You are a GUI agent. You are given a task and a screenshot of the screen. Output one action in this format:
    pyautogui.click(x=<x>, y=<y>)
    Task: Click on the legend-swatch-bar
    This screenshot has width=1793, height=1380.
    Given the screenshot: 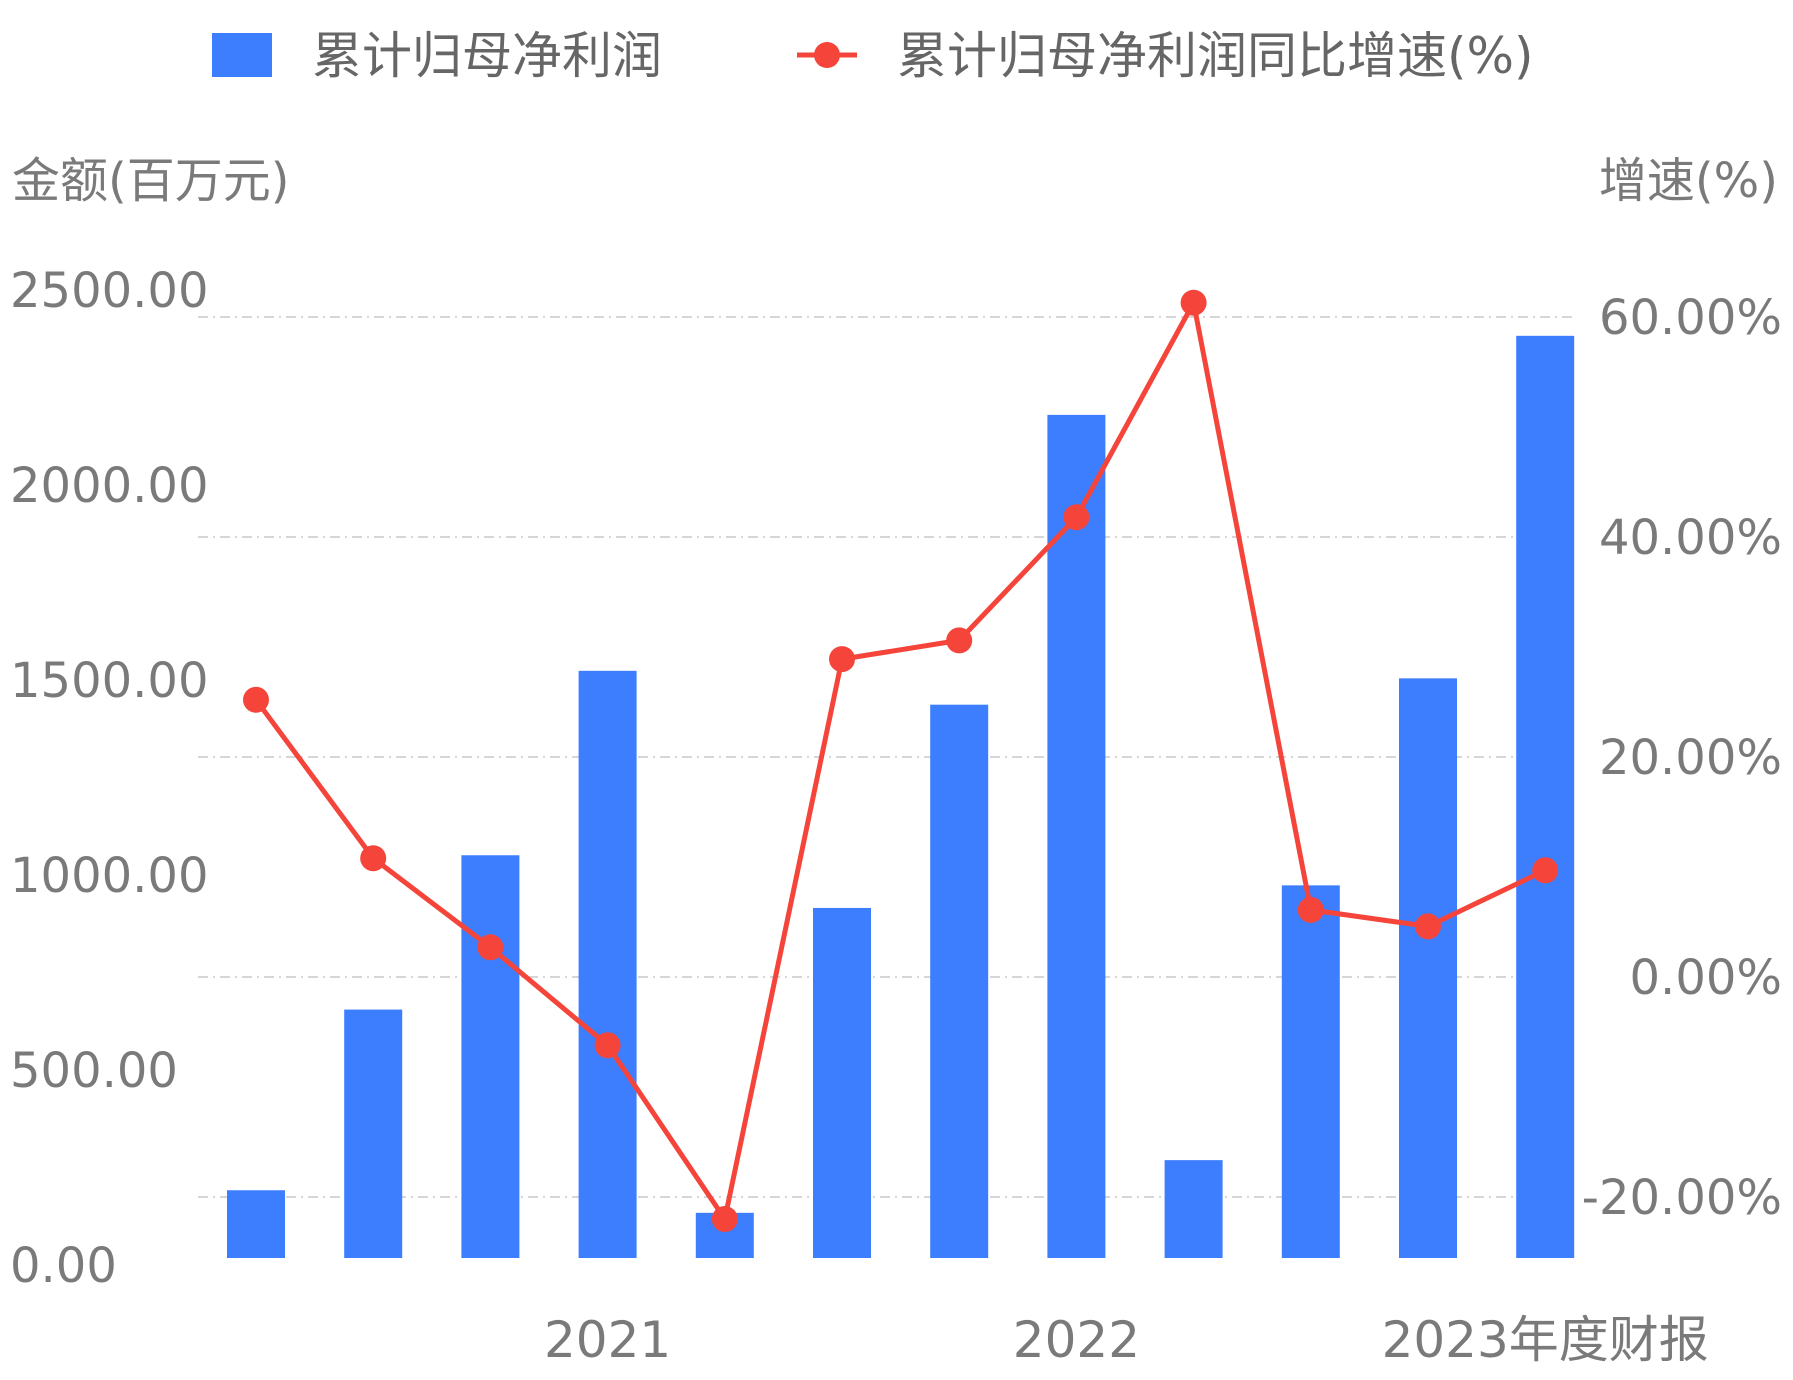 What is the action you would take?
    pyautogui.click(x=242, y=55)
    